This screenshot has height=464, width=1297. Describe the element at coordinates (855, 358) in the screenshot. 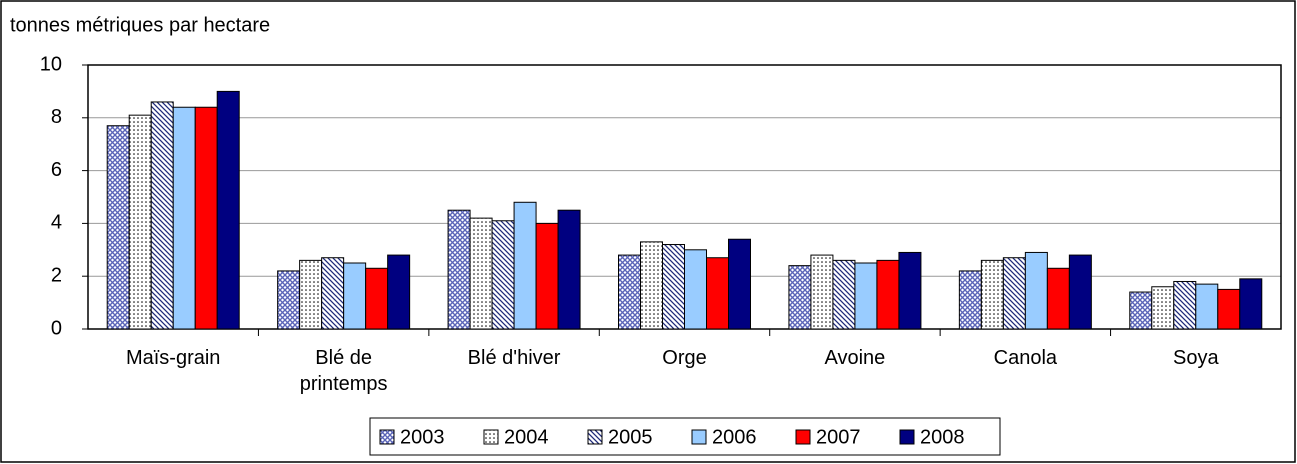

I see `x-tick-label: Avoine` at that location.